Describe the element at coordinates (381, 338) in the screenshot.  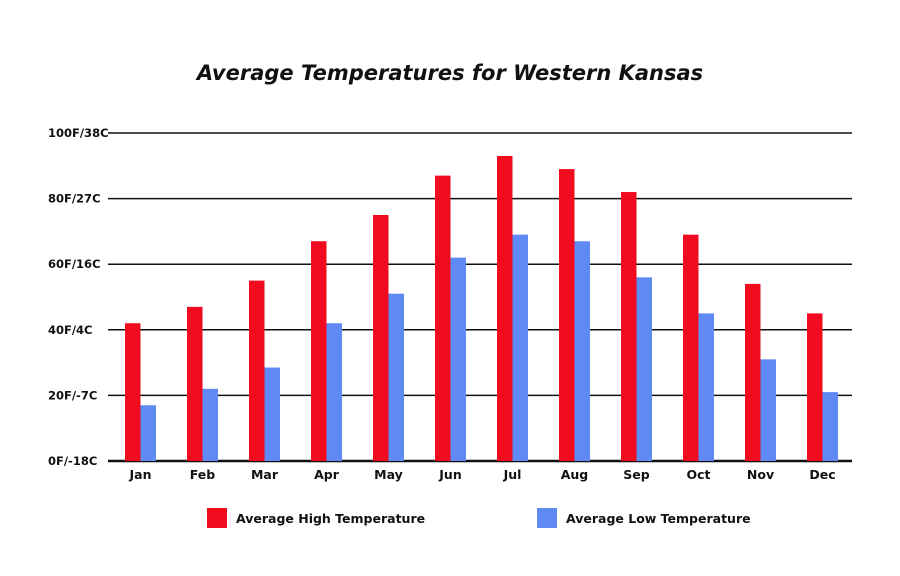
I see `bar-high-may` at that location.